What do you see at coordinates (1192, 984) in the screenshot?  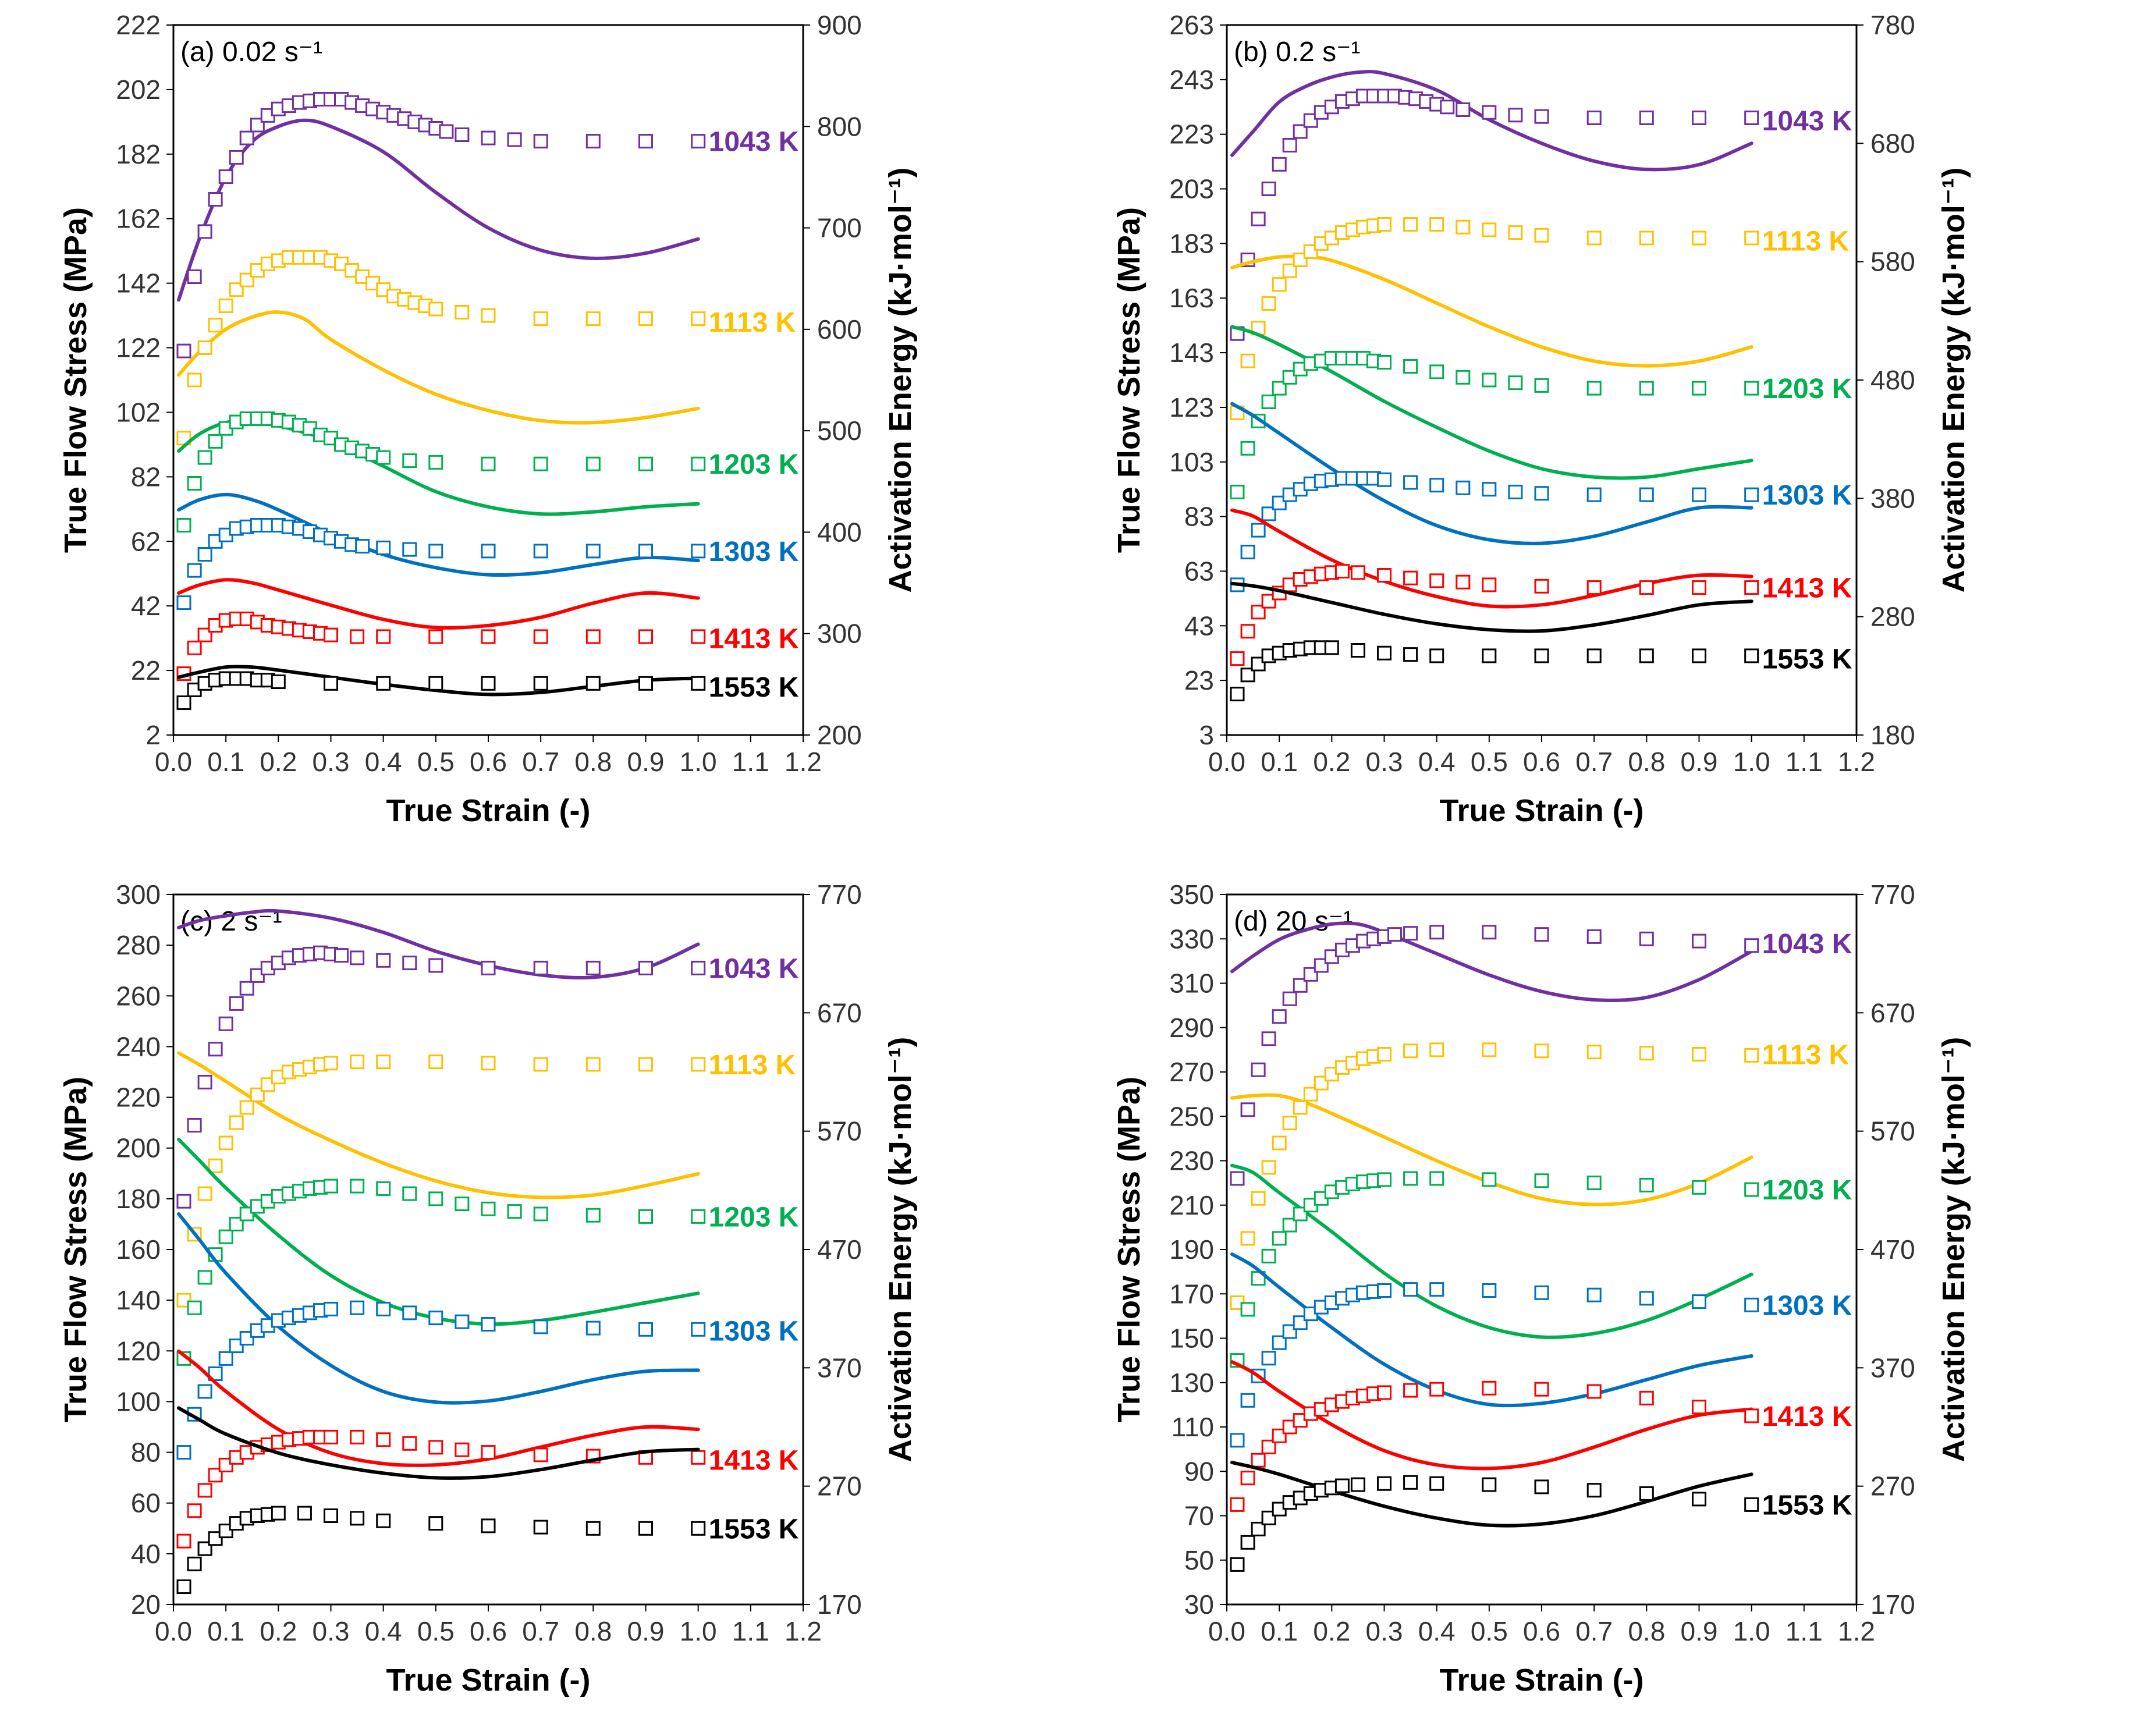 I see `y-tick-label: 310` at bounding box center [1192, 984].